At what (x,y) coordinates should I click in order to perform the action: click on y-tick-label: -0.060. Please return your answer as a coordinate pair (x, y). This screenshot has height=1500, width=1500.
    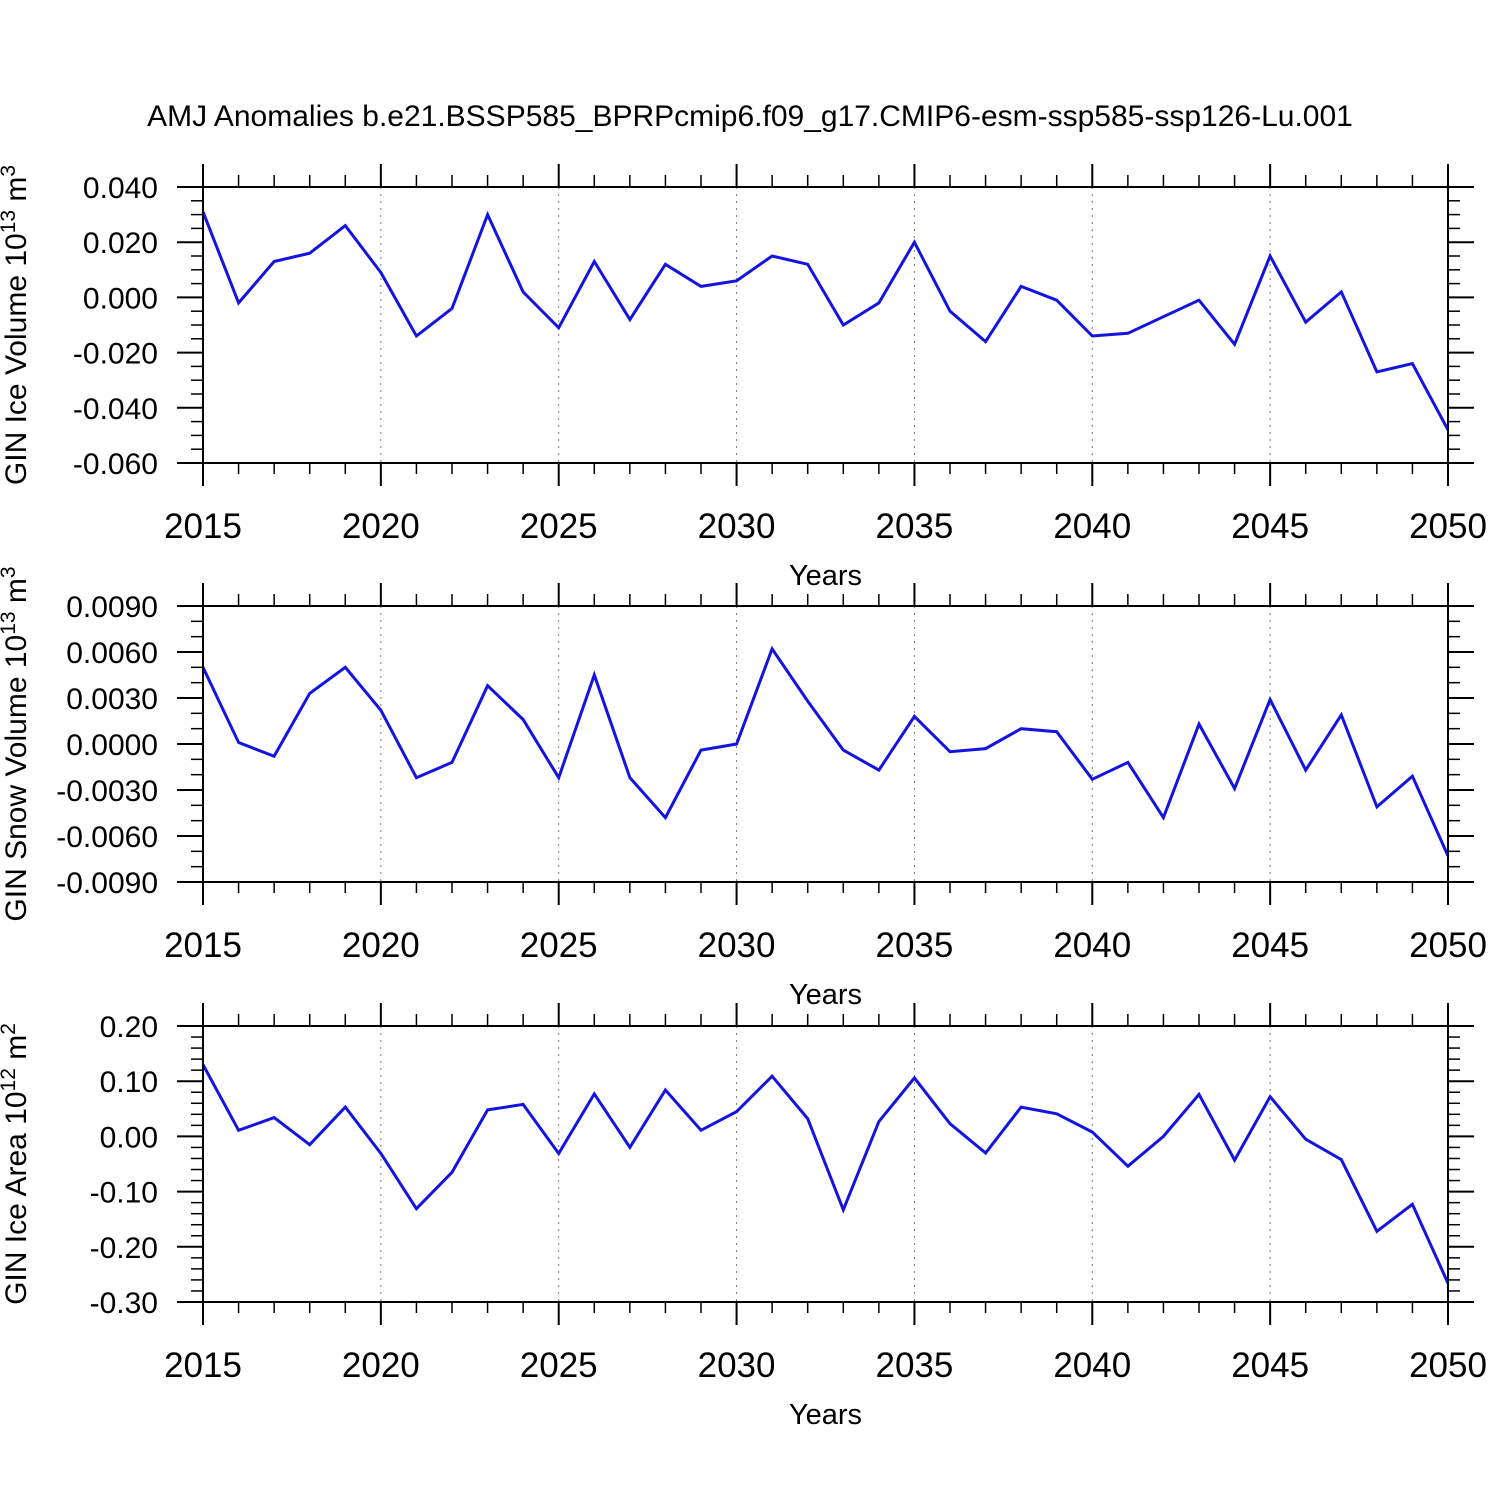
    Looking at the image, I should click on (115, 464).